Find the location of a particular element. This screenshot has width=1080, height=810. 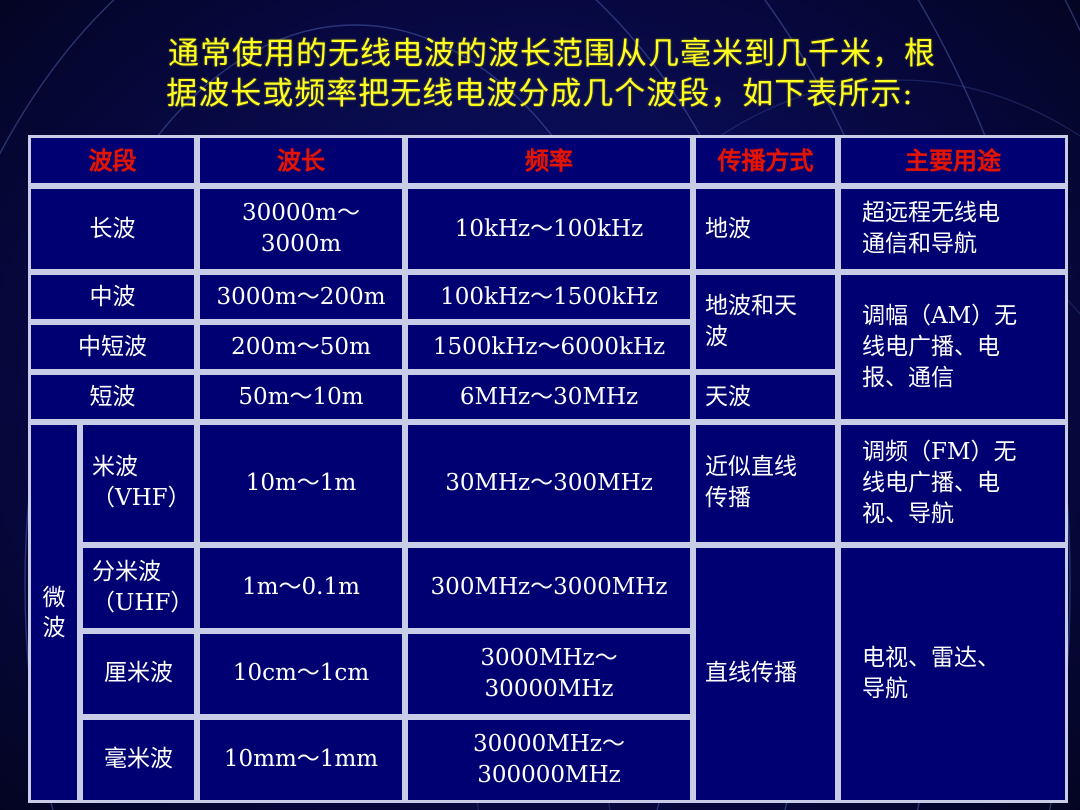

cell-usage-changbo: 超远程无线电 通信和导航 is located at coordinates (953, 229).